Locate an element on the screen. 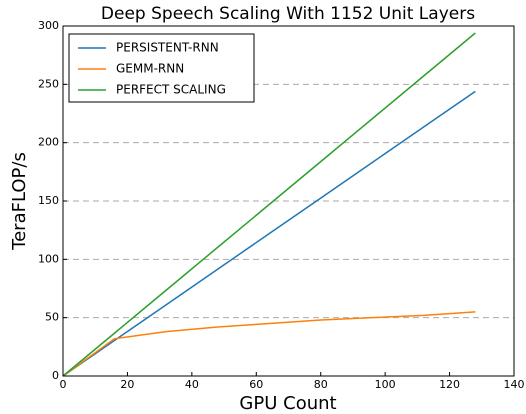  y-tick-label: 200 is located at coordinates (48, 142).